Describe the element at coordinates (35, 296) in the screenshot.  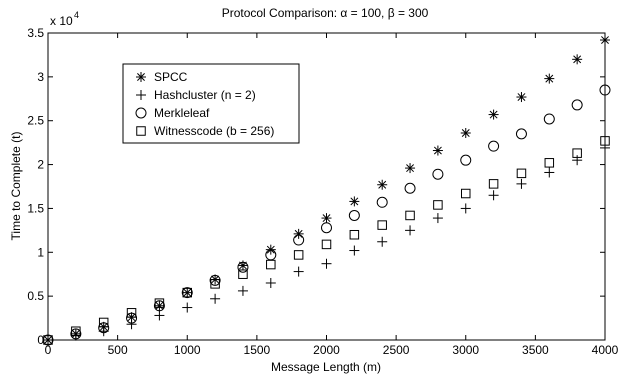
I see `y-tick-label: 0.5` at that location.